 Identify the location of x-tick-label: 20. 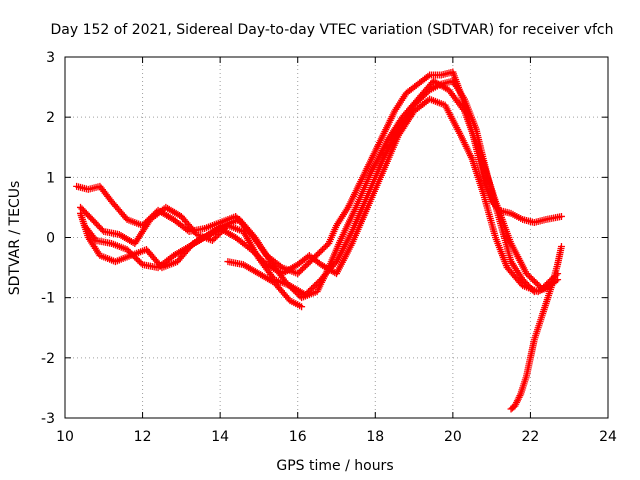
(453, 437).